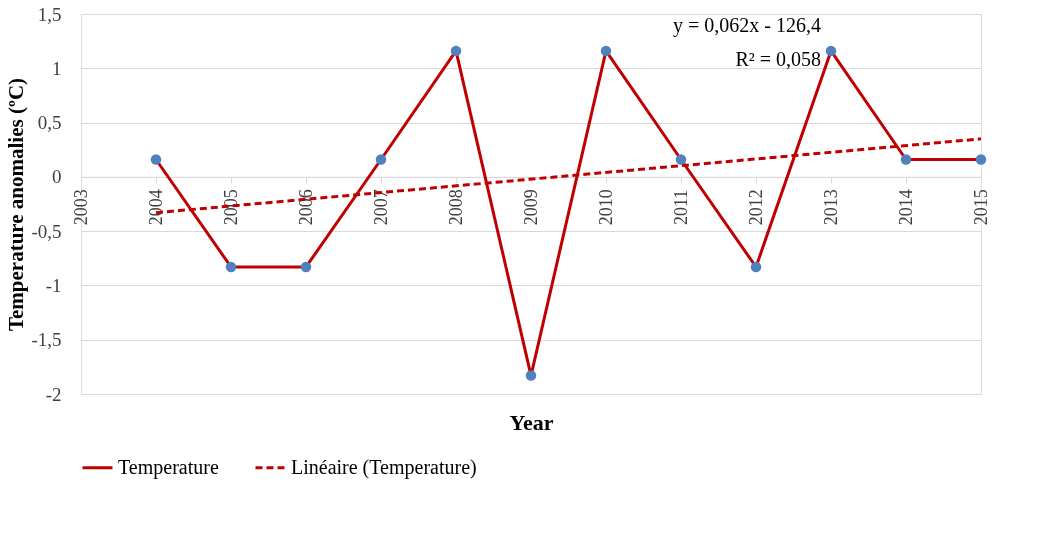 This screenshot has height=548, width=1053. I want to click on x-tick-label: 2015, so click(980, 207).